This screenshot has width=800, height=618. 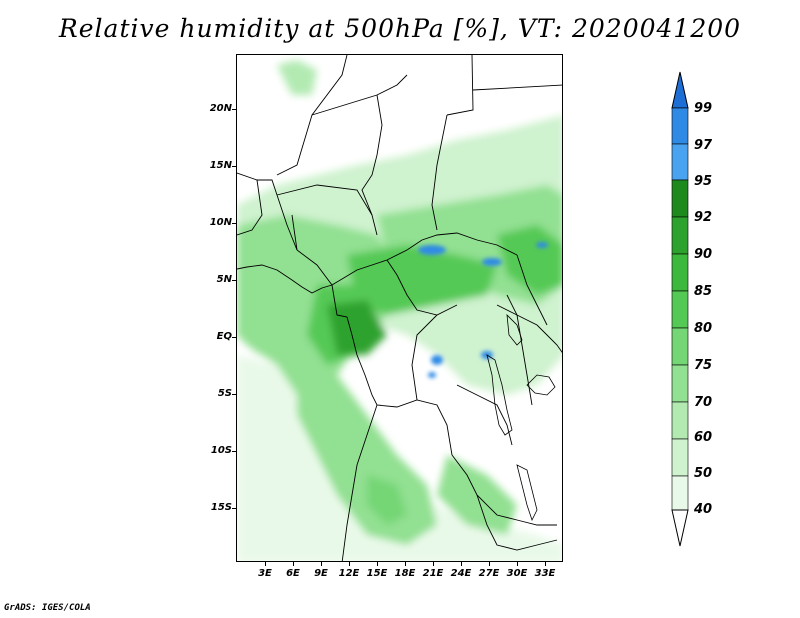 What do you see at coordinates (220, 165) in the screenshot?
I see `lat-label: 15N` at bounding box center [220, 165].